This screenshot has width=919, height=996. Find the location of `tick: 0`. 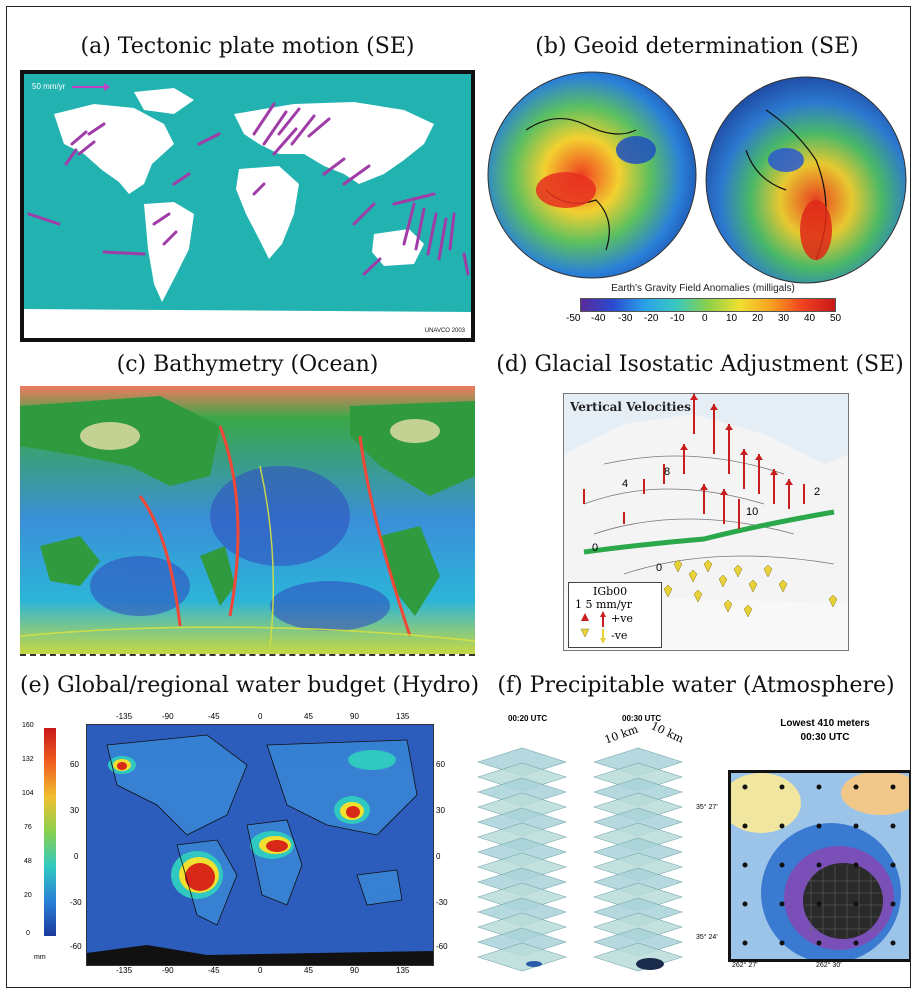

tick: 0 is located at coordinates (705, 318).